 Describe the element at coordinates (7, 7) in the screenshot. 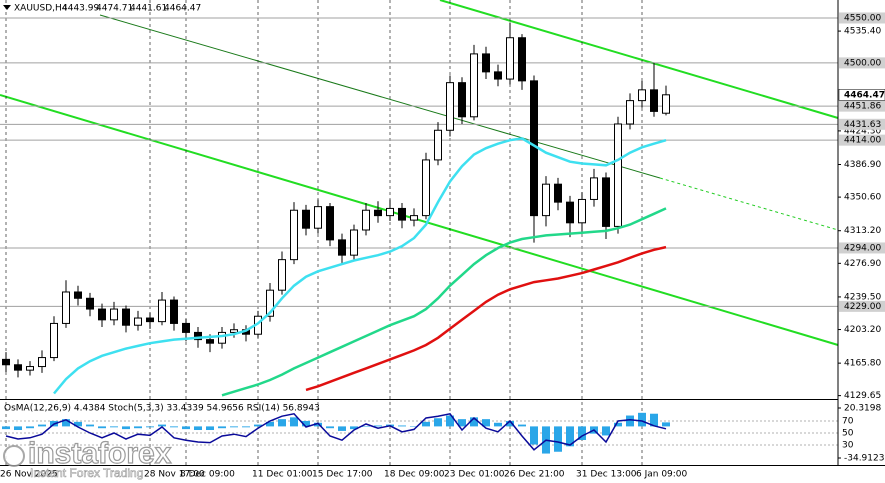

I see `menu-triangle` at that location.